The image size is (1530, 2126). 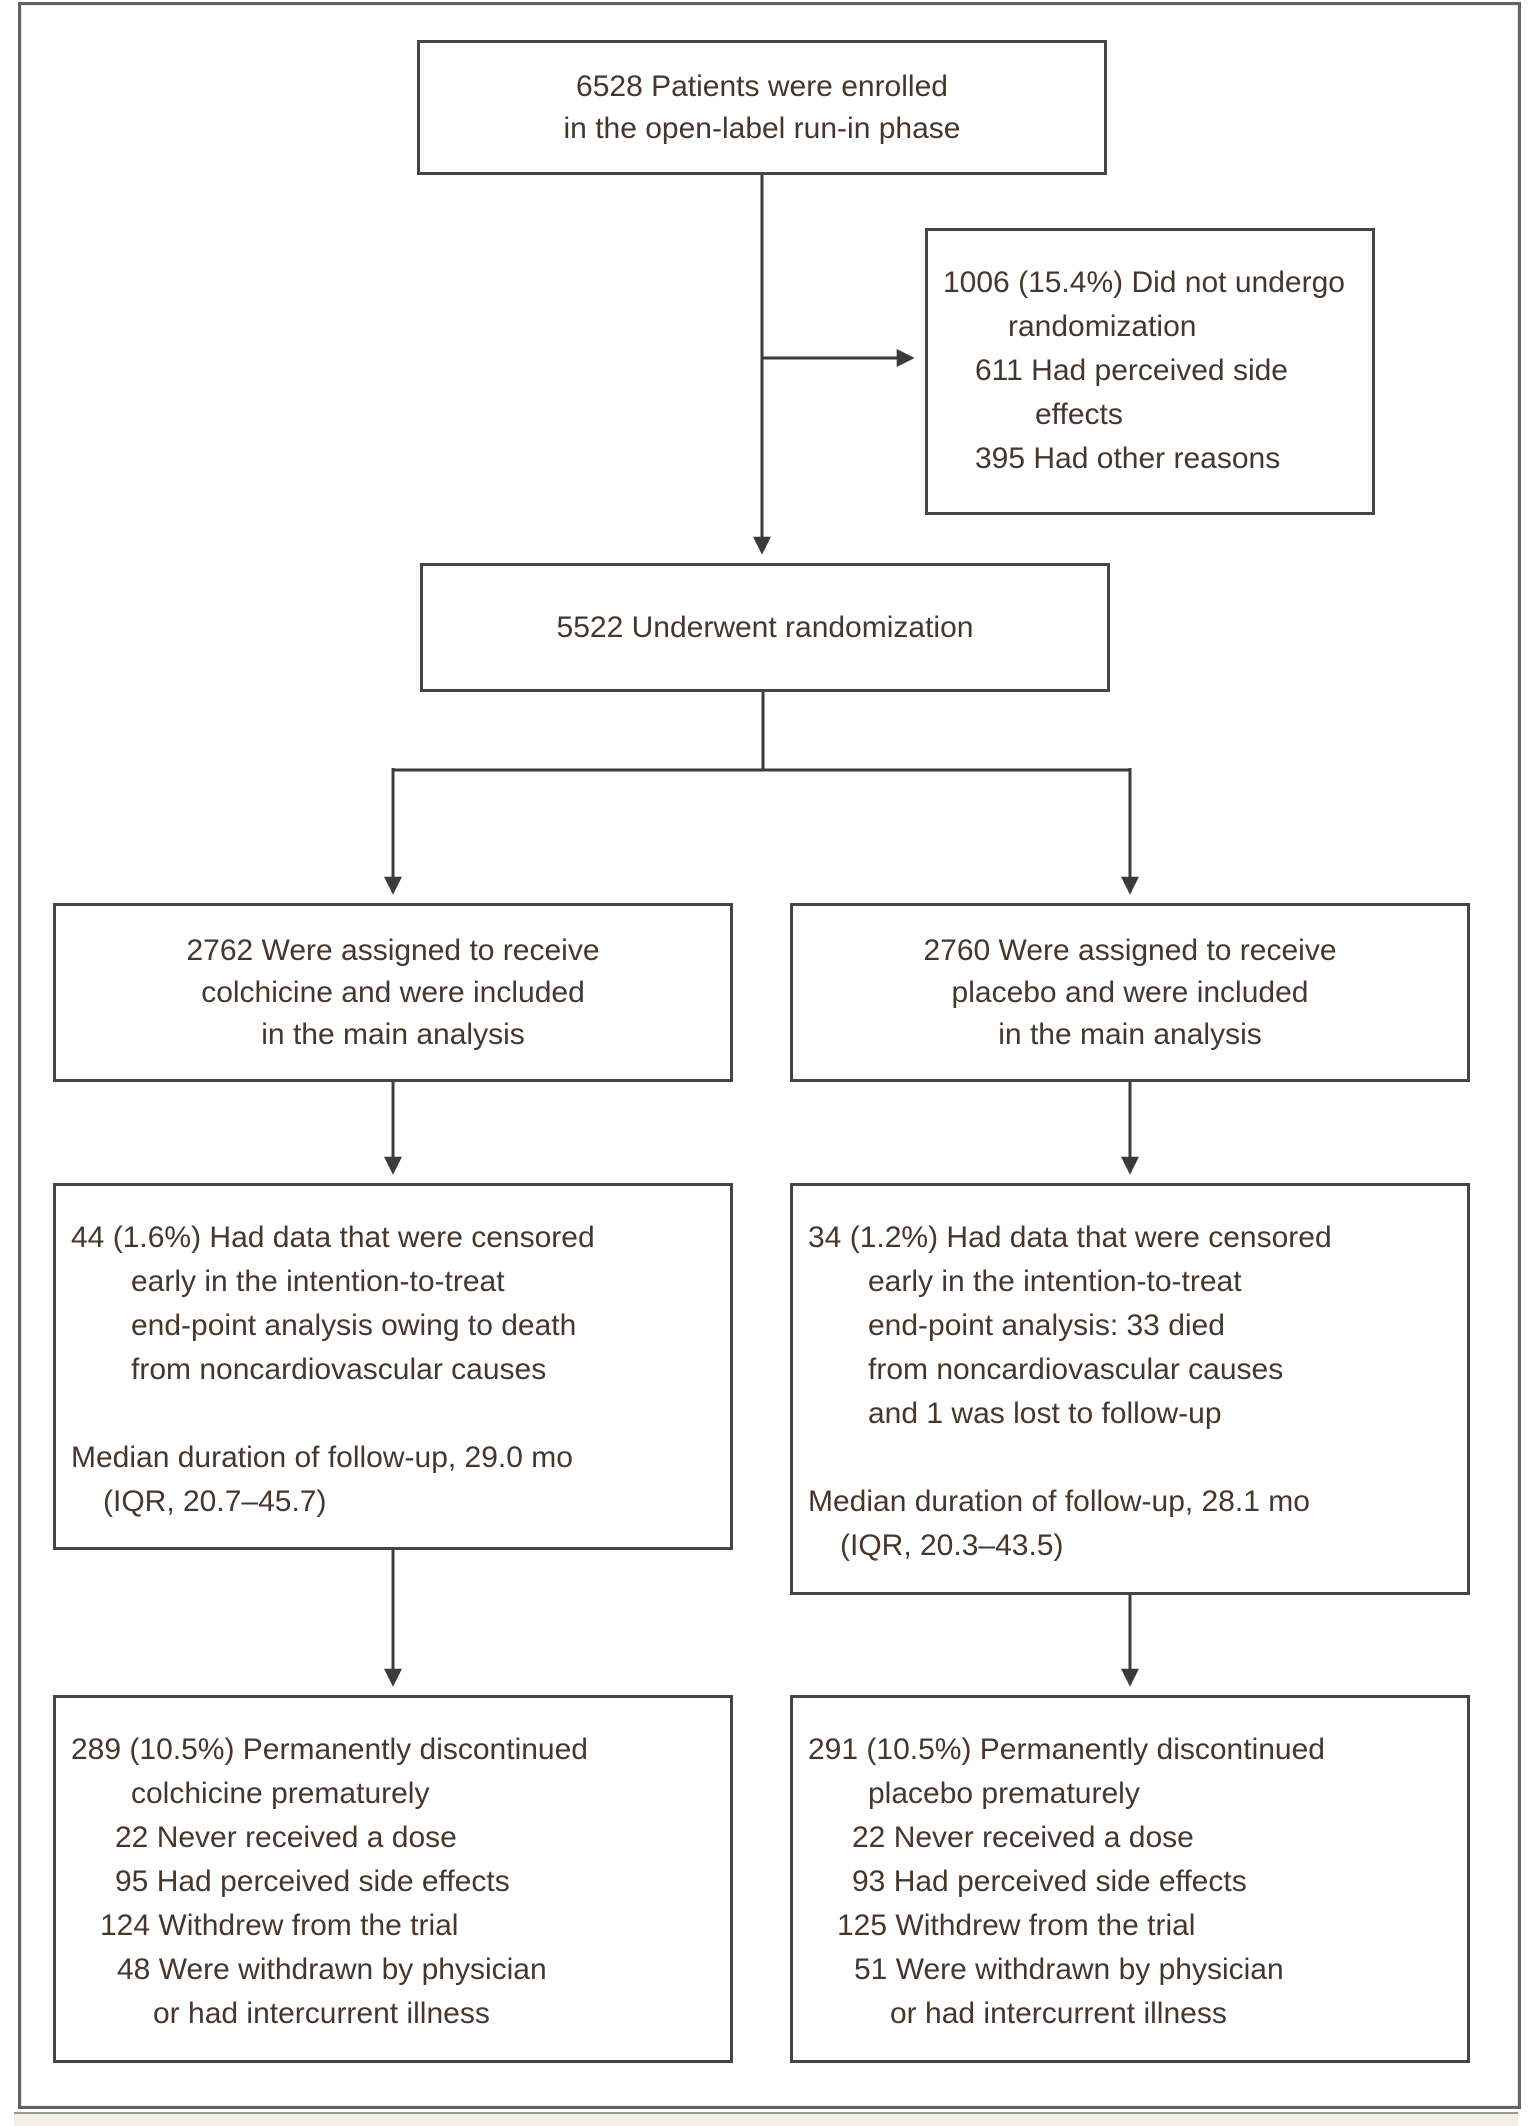 What do you see at coordinates (1004, 1793) in the screenshot?
I see `text-line: placebo prematurely` at bounding box center [1004, 1793].